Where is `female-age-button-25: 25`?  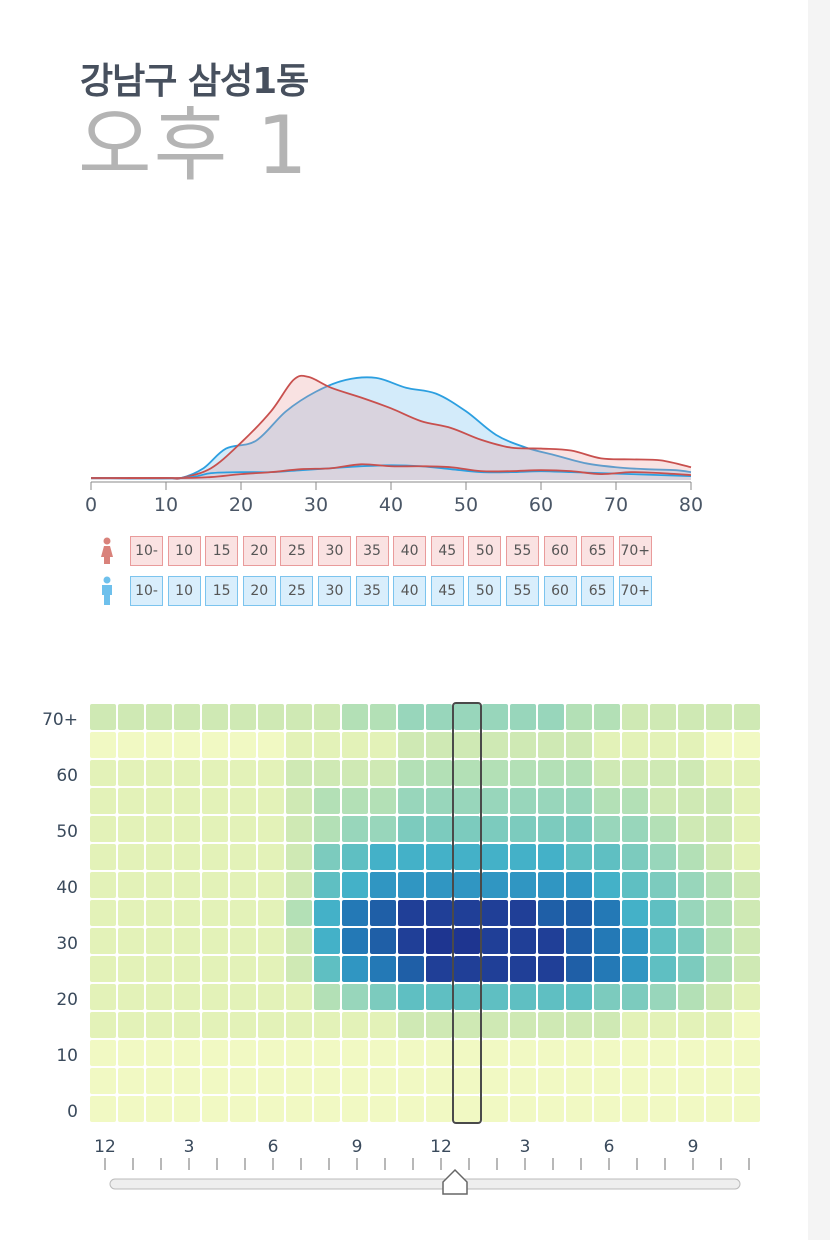 female-age-button-25: 25 is located at coordinates (297, 551).